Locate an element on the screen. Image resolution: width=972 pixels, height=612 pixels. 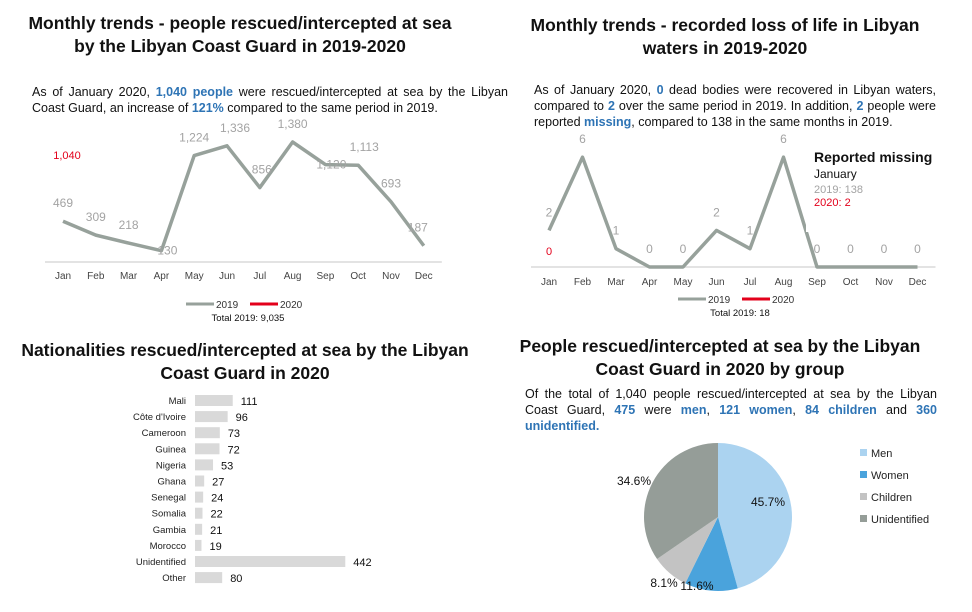
annotation-2019: 2019: 138 is located at coordinates (838, 190).